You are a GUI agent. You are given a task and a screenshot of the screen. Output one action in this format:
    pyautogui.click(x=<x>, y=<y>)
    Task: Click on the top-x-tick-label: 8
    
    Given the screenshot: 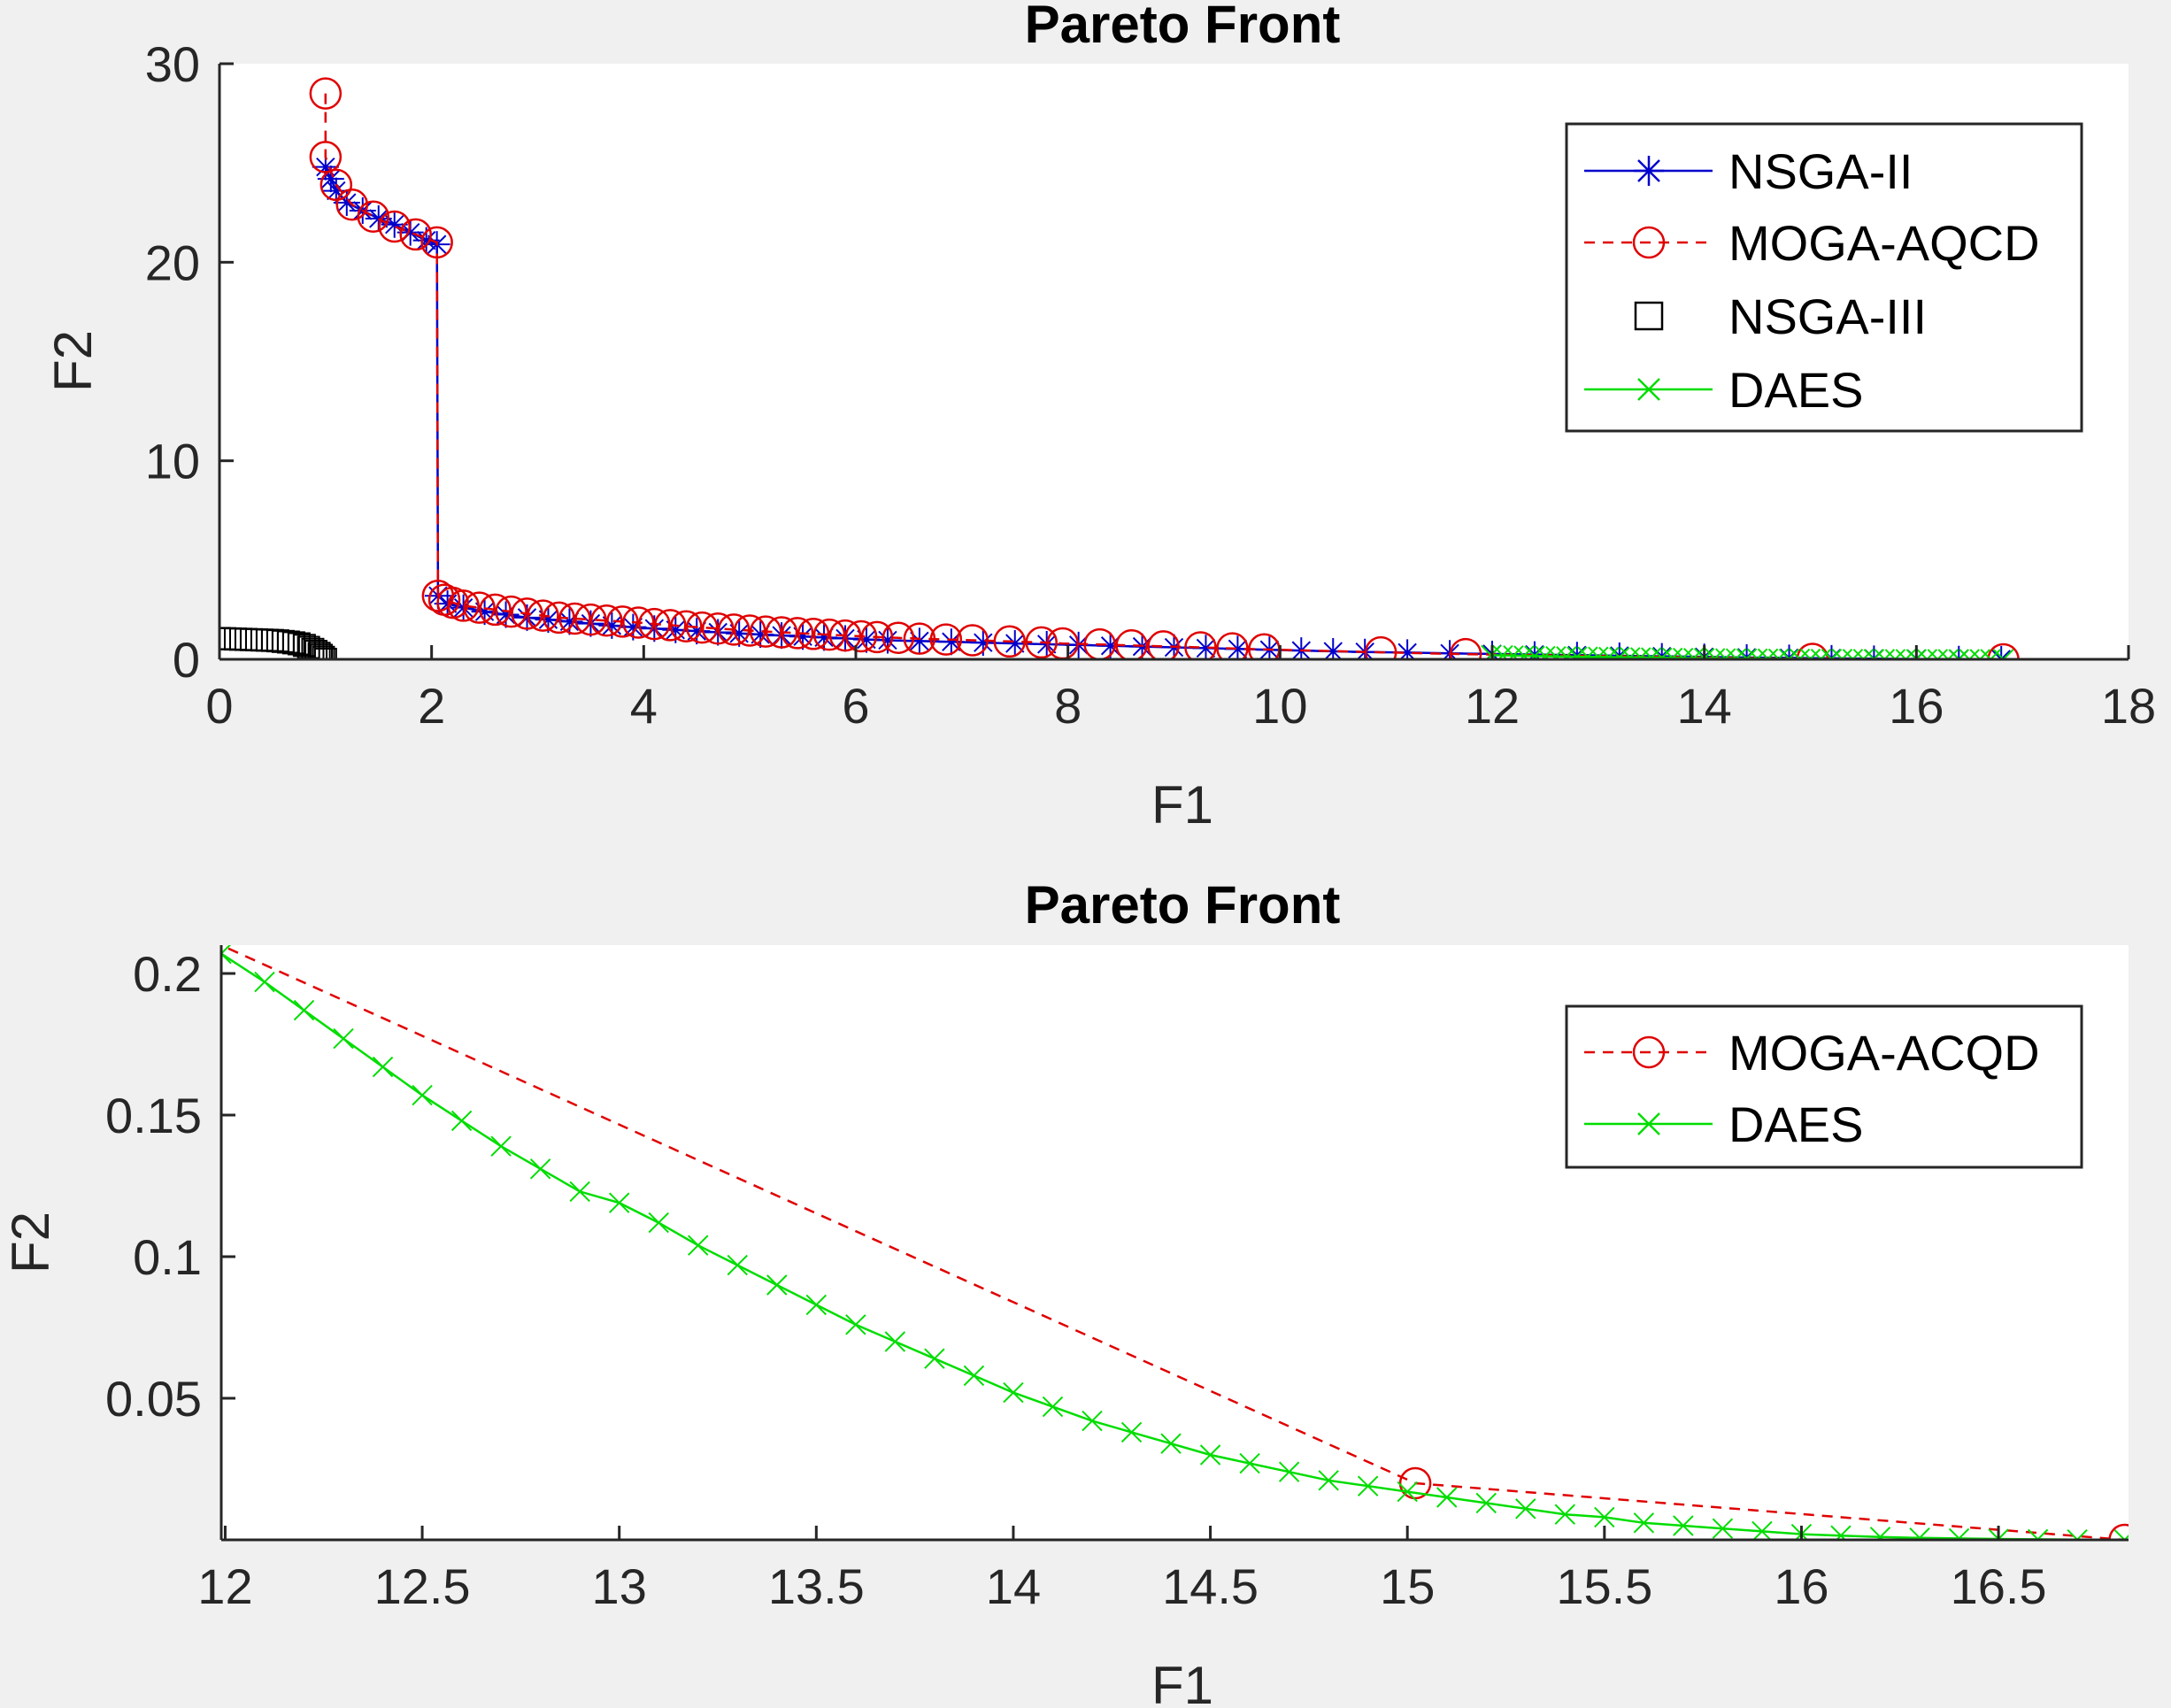 What is the action you would take?
    pyautogui.click(x=1068, y=706)
    